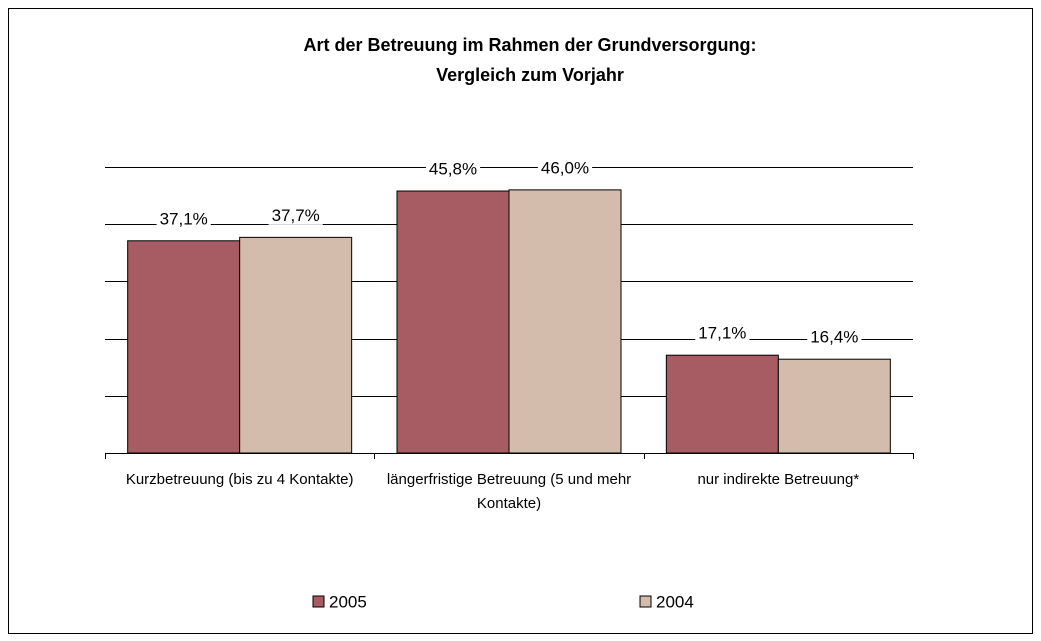  Describe the element at coordinates (778, 479) in the screenshot. I see `x-tick-label: nur indirekte Betreuung*` at that location.